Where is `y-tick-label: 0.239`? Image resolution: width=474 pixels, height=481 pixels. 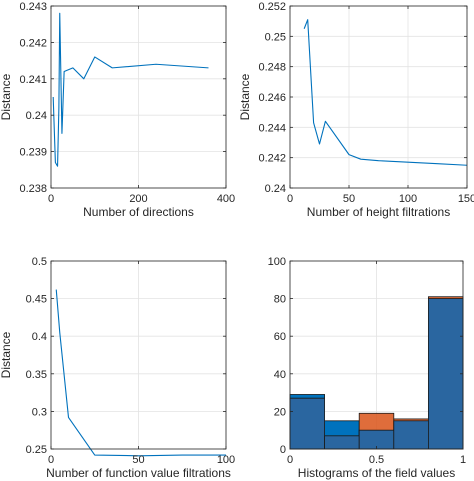 y-tick-label: 0.239 is located at coordinates (33, 153).